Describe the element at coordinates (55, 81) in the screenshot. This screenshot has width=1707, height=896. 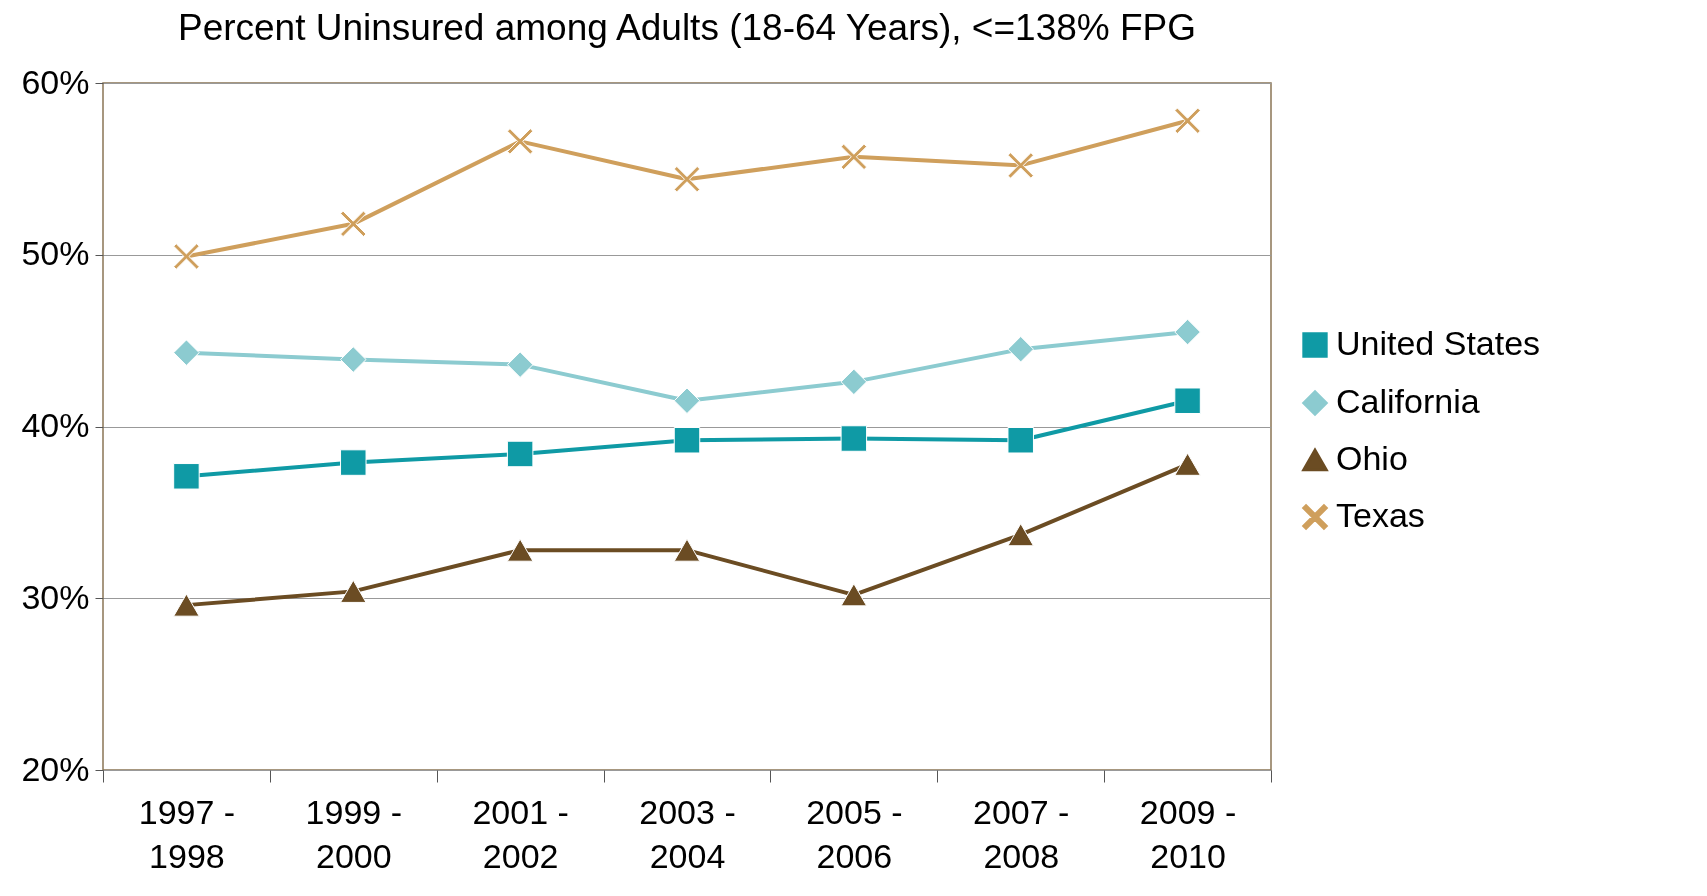
I see `y-tick-label: 60%` at that location.